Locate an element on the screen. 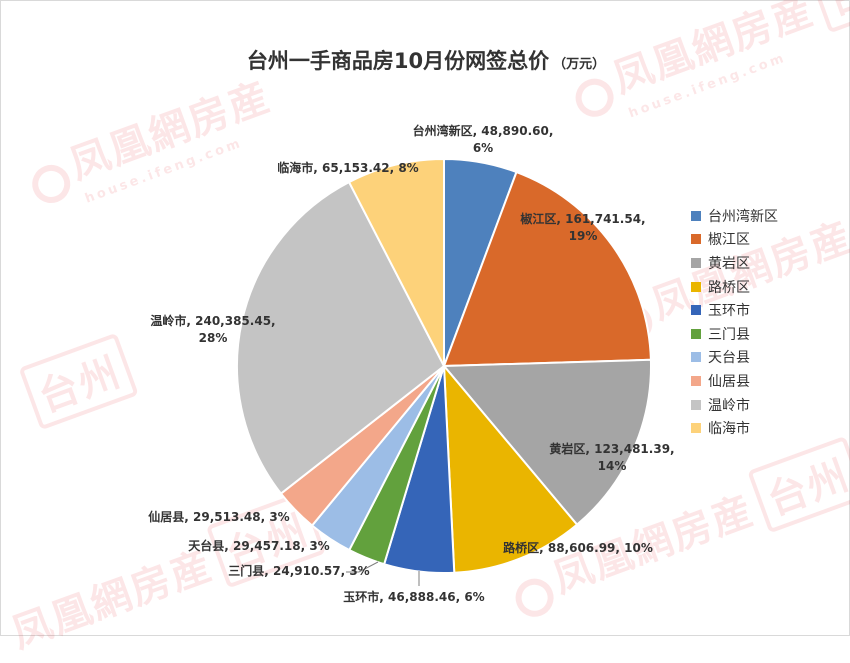 The height and width of the screenshot is (663, 850). legend: 台州湾新区椒江区黄岩区路桥区玉环市三门县天台县仙居县温岭市临海市 is located at coordinates (734, 322).